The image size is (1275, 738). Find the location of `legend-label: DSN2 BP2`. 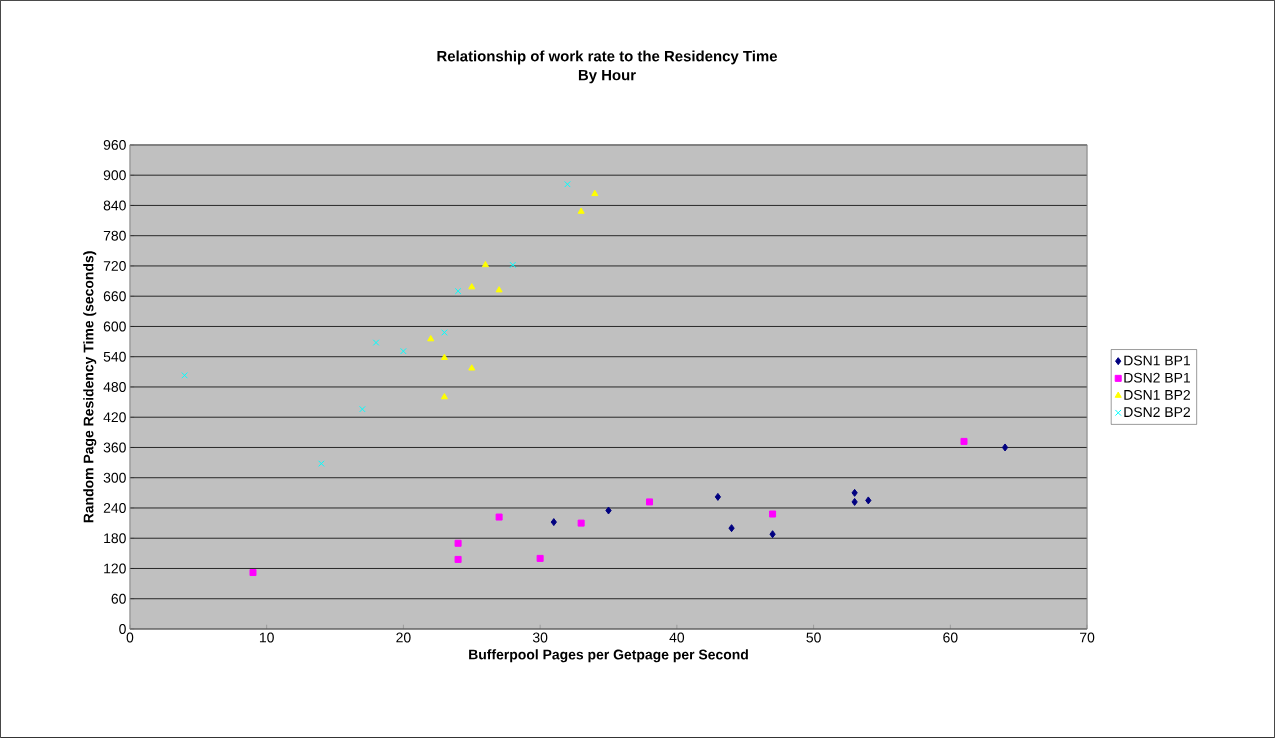

legend-label: DSN2 BP2 is located at coordinates (1157, 412).